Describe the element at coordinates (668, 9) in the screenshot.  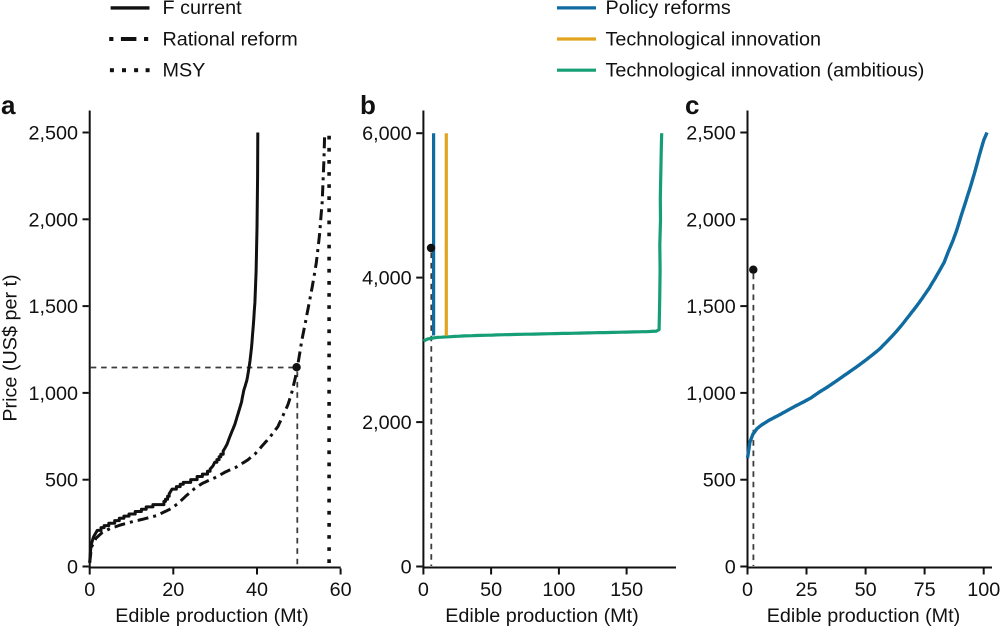
I see `svg-text: Policy reforms` at that location.